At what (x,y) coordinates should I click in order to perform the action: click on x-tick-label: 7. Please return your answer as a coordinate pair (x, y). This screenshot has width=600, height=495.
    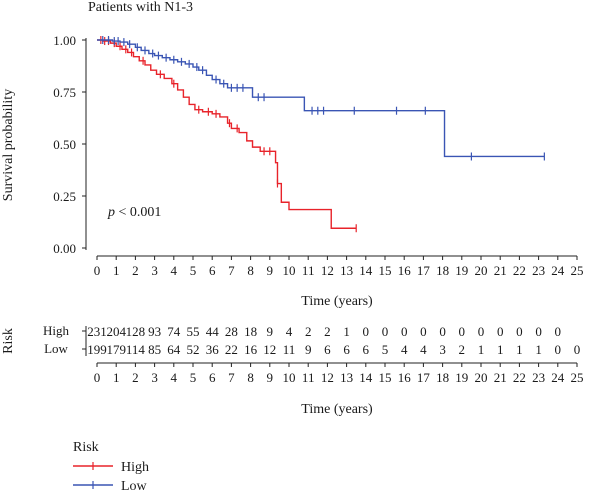
    Looking at the image, I should click on (231, 270).